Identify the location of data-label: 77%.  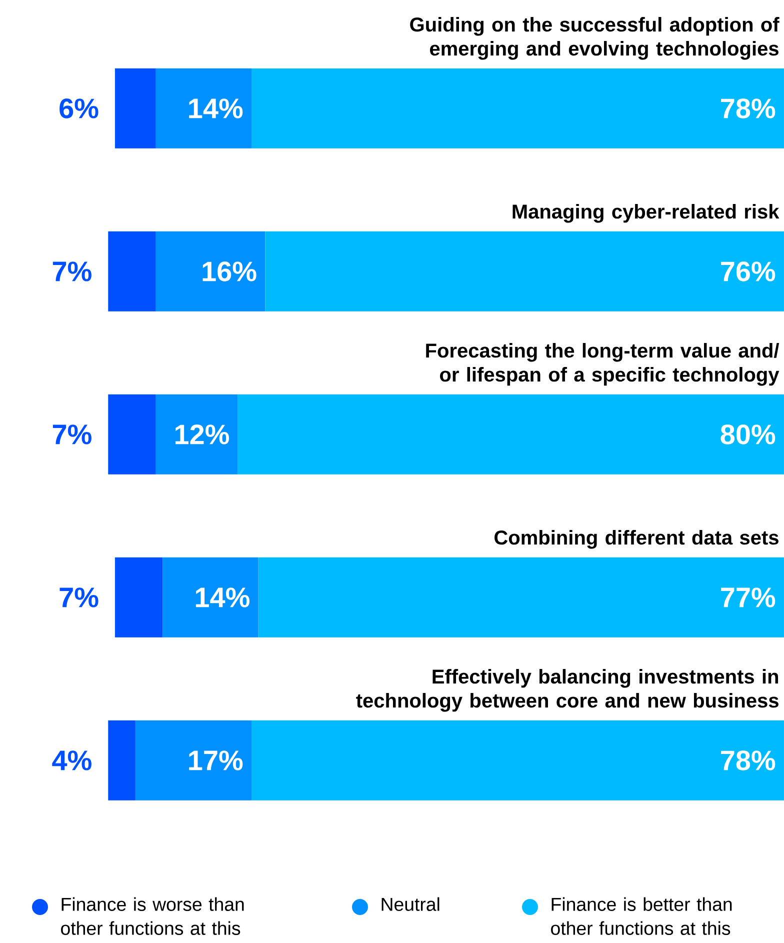
(748, 598).